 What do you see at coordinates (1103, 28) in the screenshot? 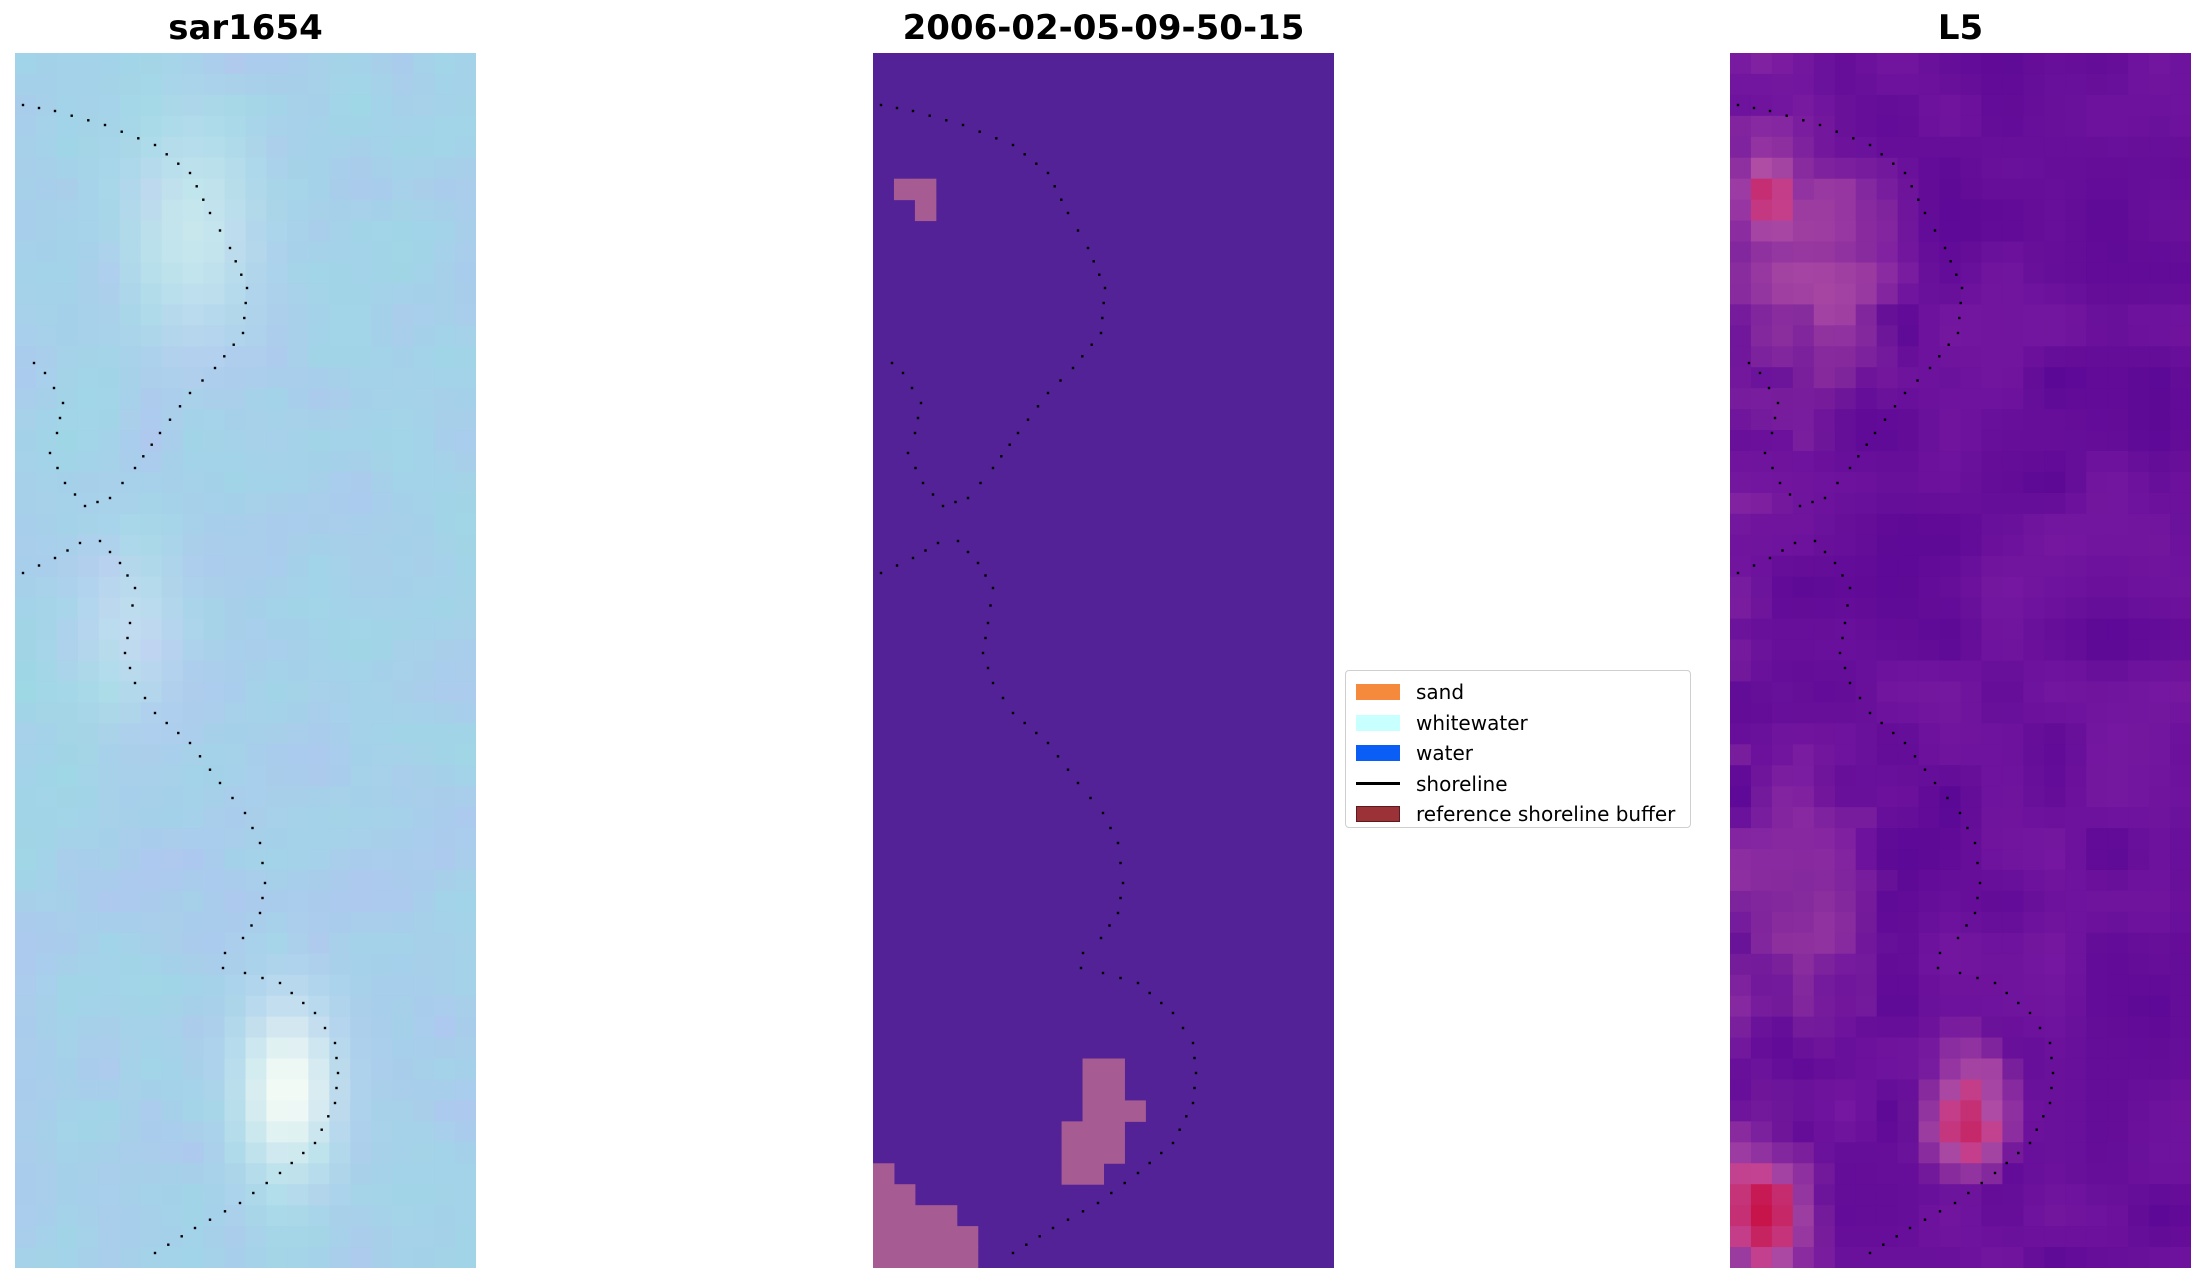
I see `panel-title-classified: 2006-02-05-09-50-15` at bounding box center [1103, 28].